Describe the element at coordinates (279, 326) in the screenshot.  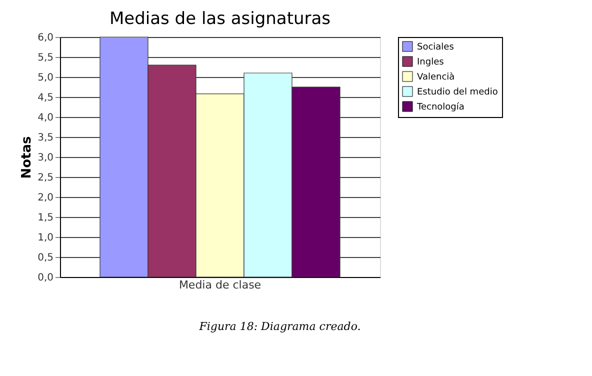
I see `text: Figura 18: Diagrama creado.` at that location.